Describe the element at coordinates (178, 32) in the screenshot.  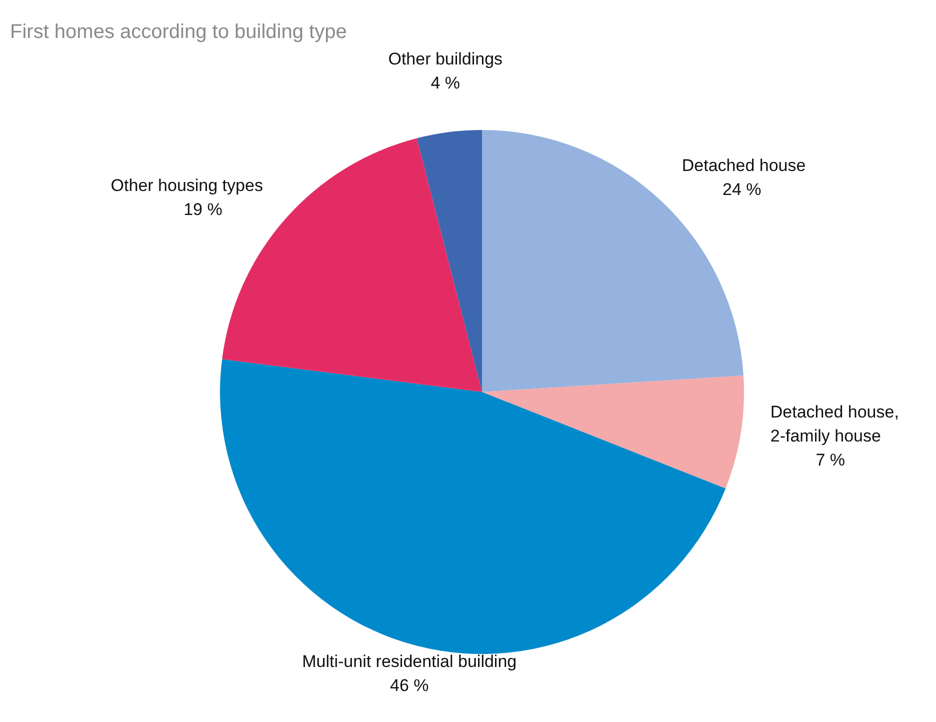
I see `chart-title: First homes according to building type` at that location.